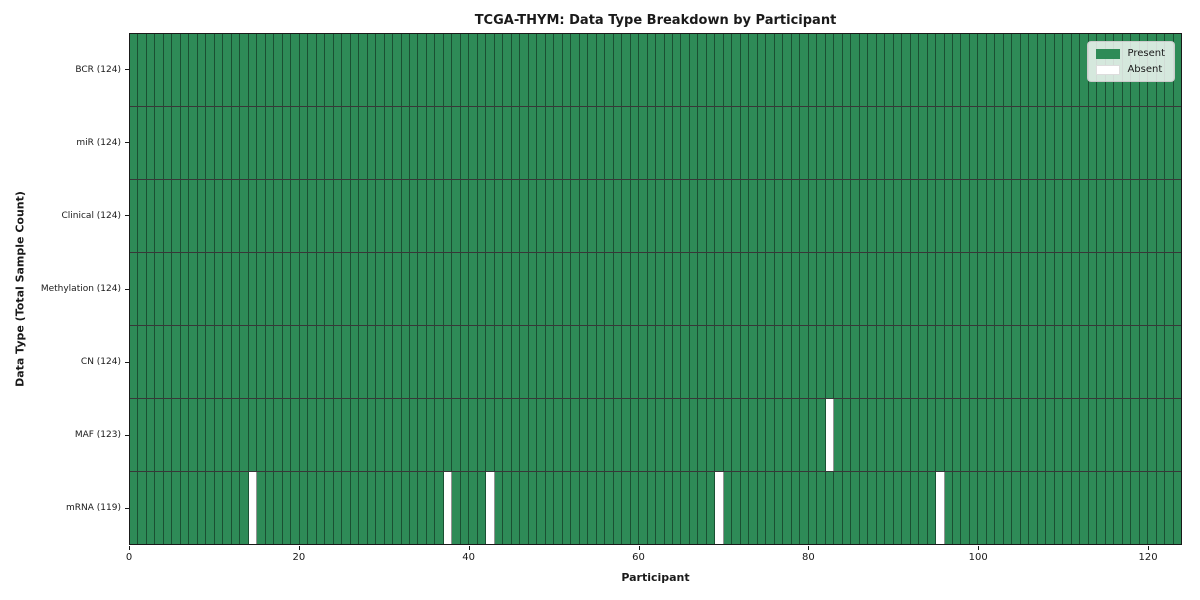 The height and width of the screenshot is (600, 1200). Describe the element at coordinates (127, 216) in the screenshot. I see `y-tick-mark` at that location.